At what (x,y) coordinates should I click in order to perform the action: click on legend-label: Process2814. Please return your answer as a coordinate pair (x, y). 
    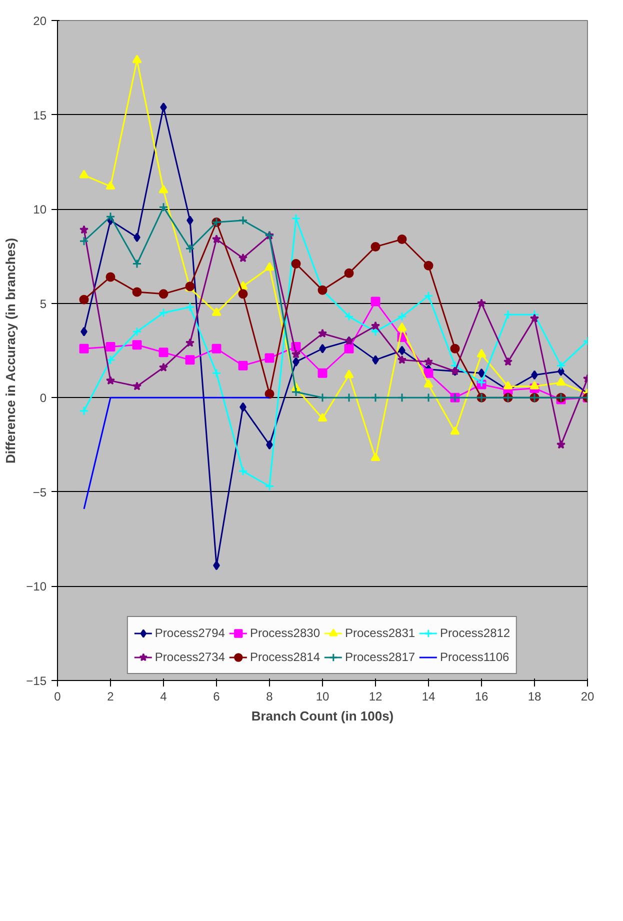
    Looking at the image, I should click on (285, 657).